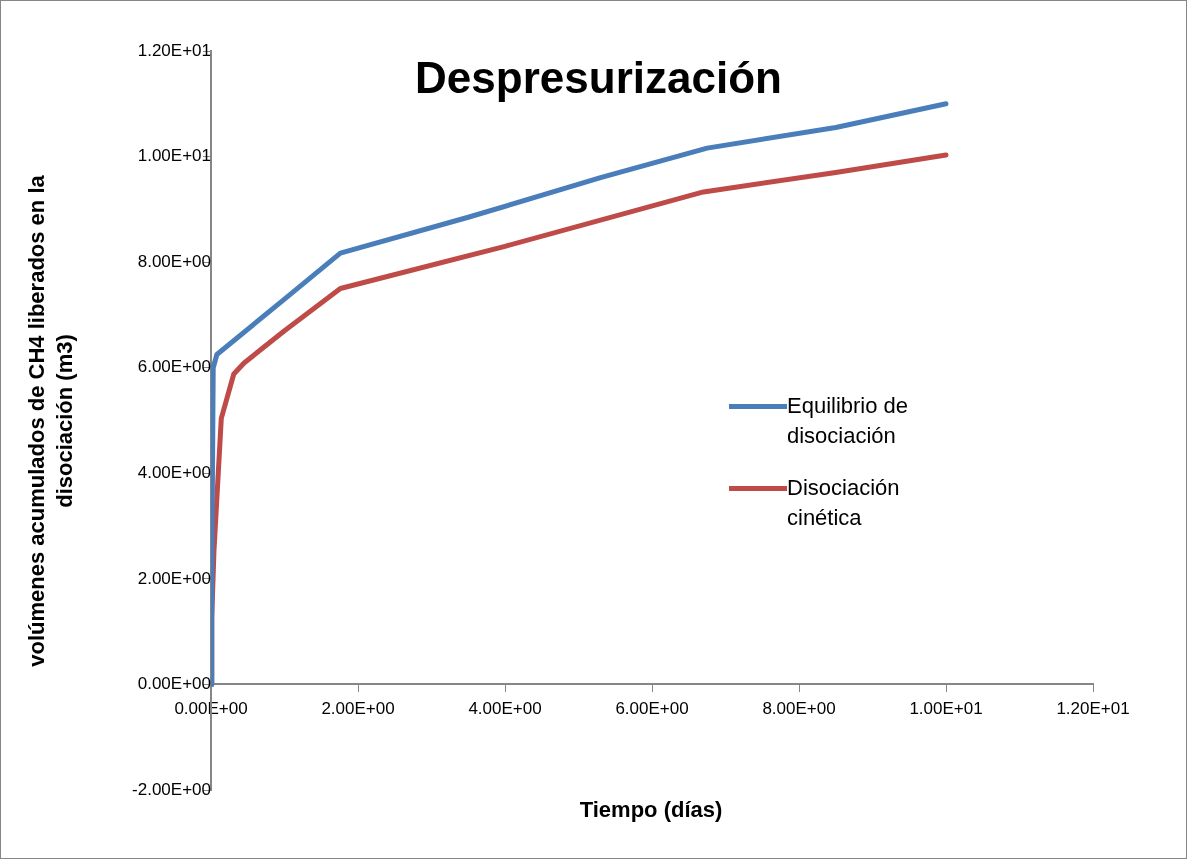 Image resolution: width=1187 pixels, height=859 pixels. What do you see at coordinates (848, 421) in the screenshot?
I see `legend-label: Equilibrio de disociación` at bounding box center [848, 421].